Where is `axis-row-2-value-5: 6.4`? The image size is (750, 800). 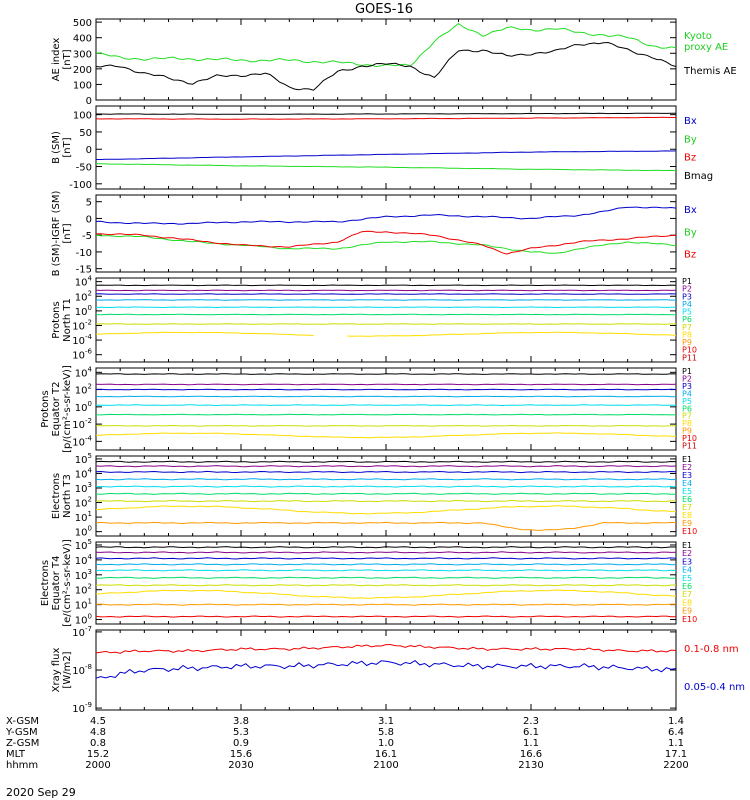
axis-row-2-value-5: 6.4 is located at coordinates (676, 732).